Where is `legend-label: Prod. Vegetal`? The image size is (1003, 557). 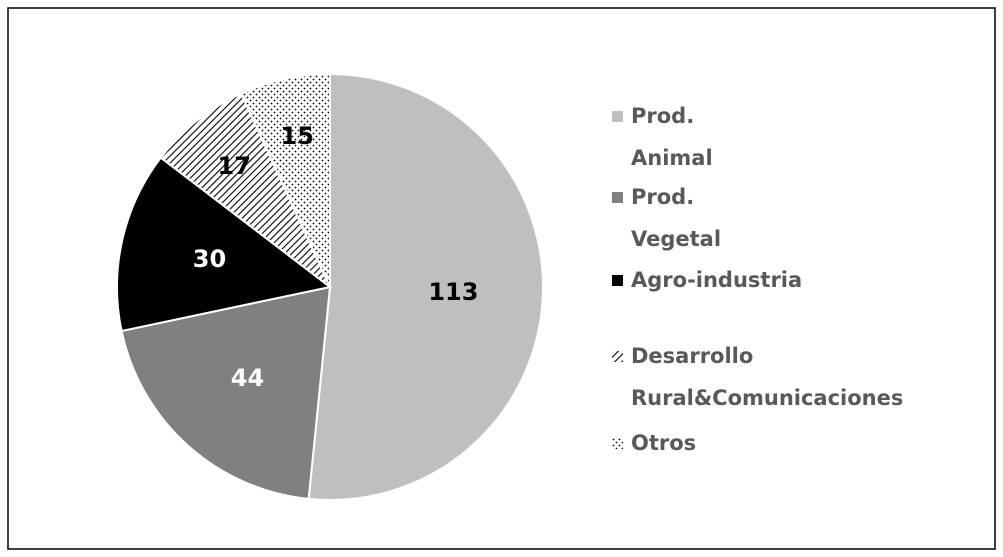 legend-label: Prod. Vegetal is located at coordinates (676, 218).